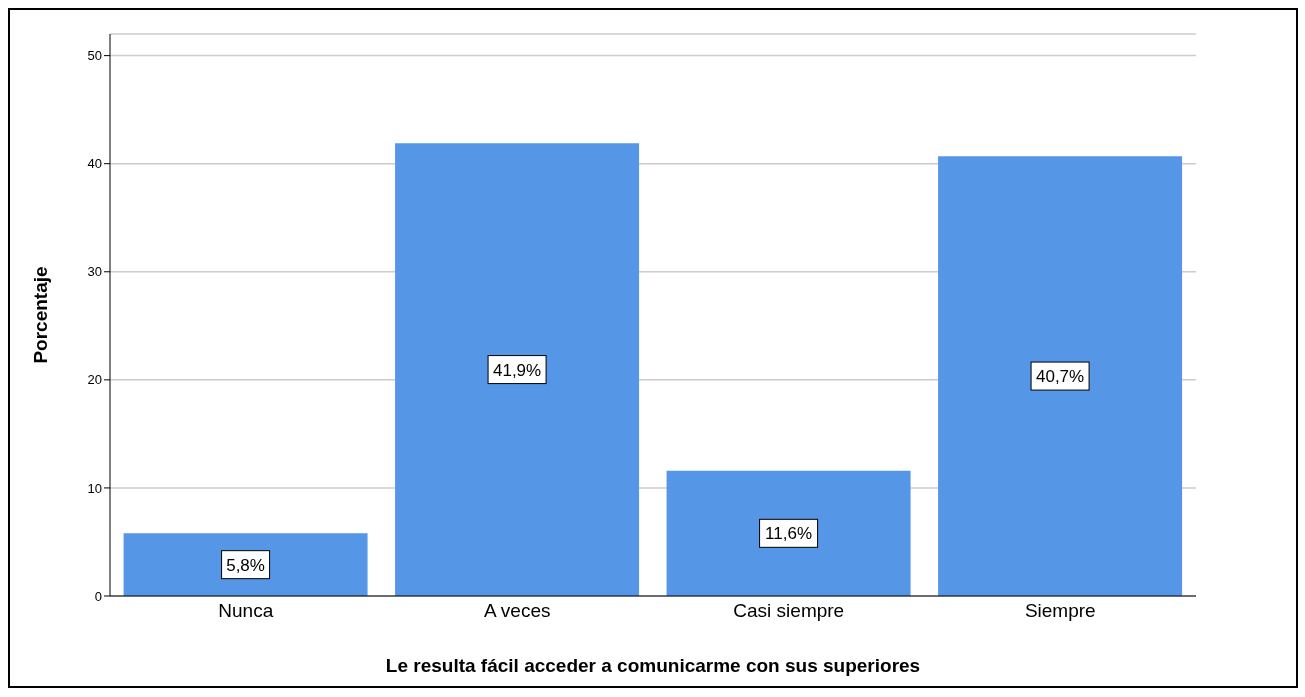 This screenshot has height=697, width=1305. Describe the element at coordinates (653, 665) in the screenshot. I see `x-axis-title: Le resulta fácil acceder a comunicarme con sus superiores` at that location.